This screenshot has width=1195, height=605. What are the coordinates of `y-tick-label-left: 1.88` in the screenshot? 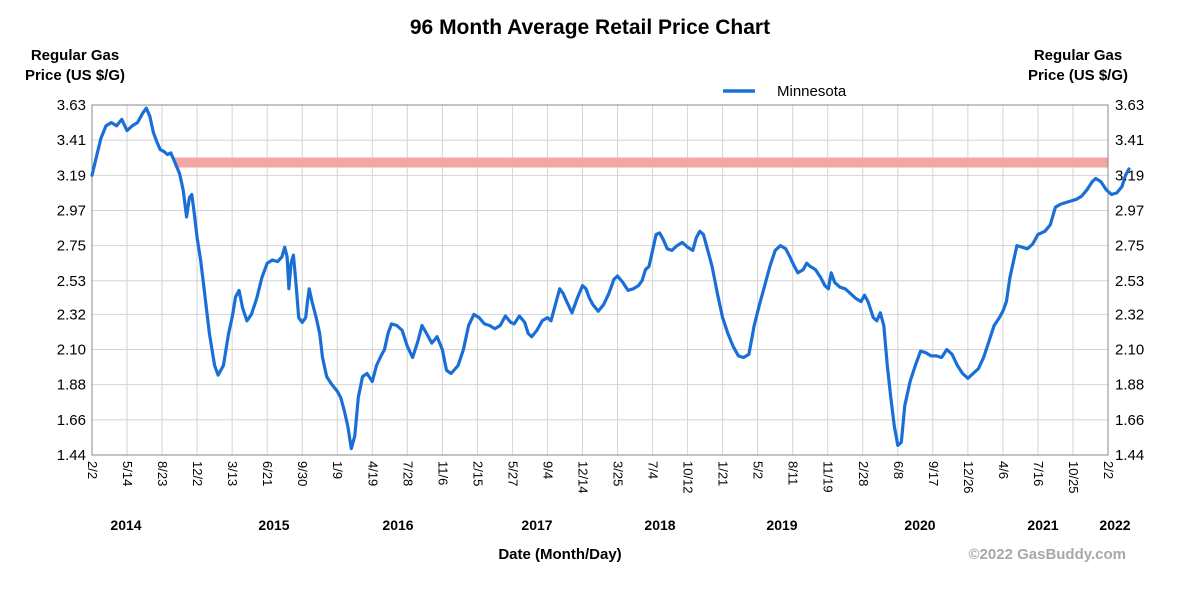 It's located at (71, 385).